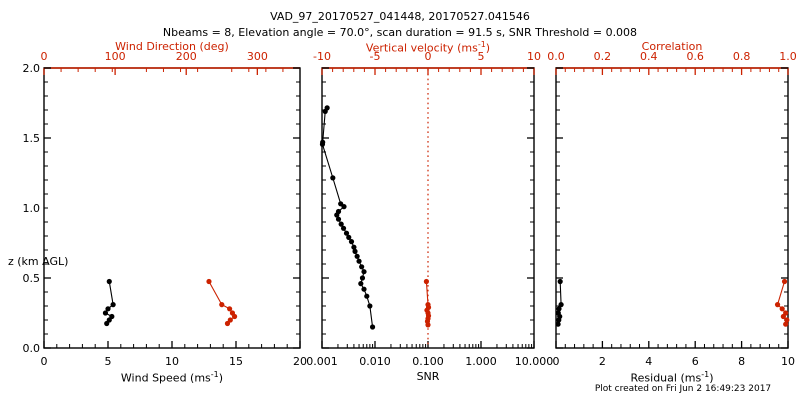 The image size is (800, 400). What do you see at coordinates (649, 56) in the screenshot?
I see `panel-residual-top-tick-label: 0.4` at bounding box center [649, 56].